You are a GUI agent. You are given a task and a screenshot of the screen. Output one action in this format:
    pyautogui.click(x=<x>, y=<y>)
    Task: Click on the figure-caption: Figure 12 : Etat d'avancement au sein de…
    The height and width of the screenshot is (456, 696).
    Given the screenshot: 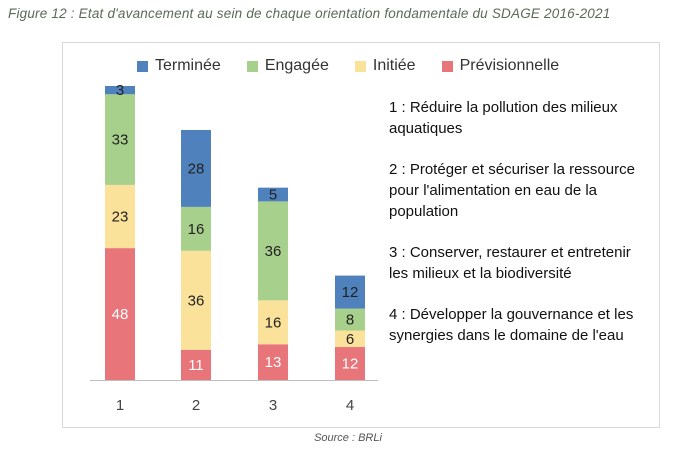 What is the action you would take?
    pyautogui.click(x=309, y=13)
    